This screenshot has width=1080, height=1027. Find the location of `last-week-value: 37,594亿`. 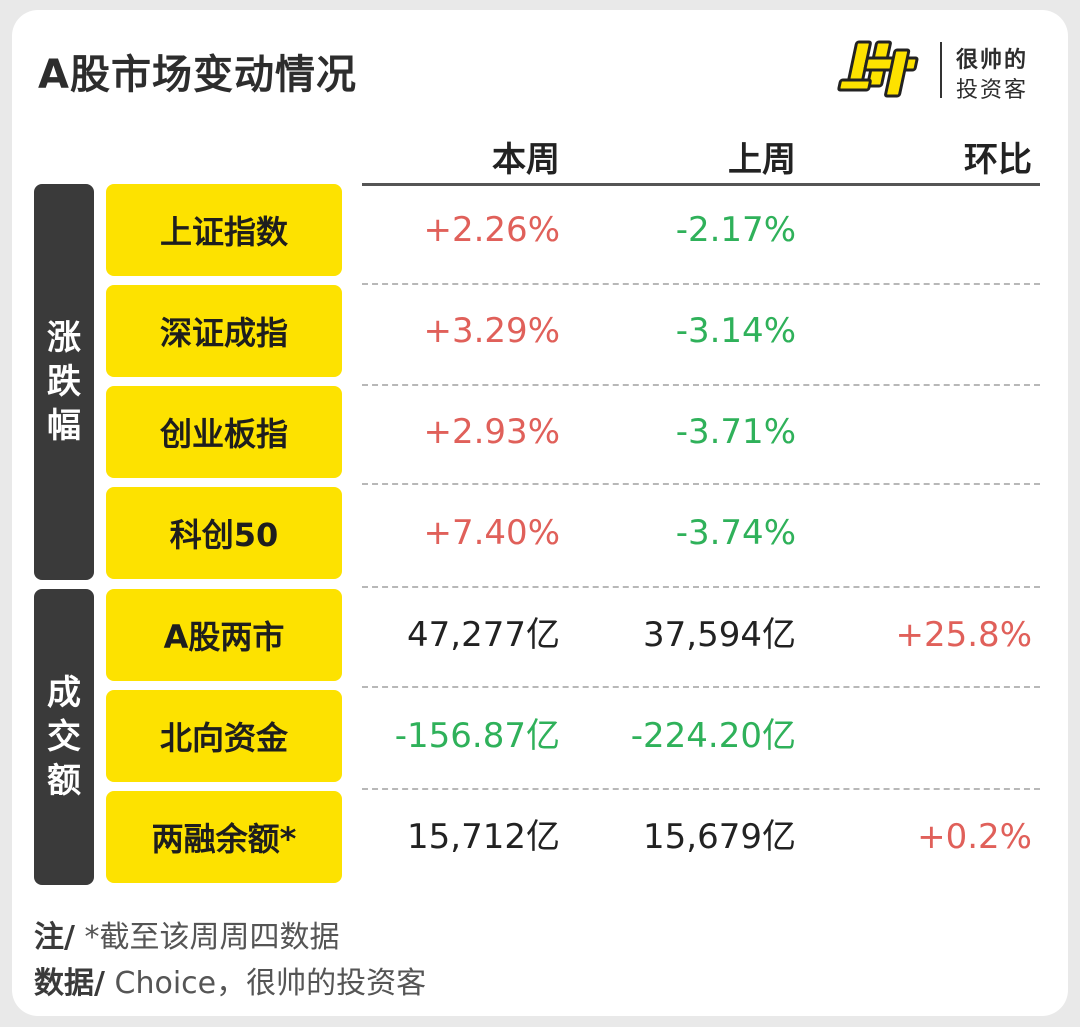

last-week-value: 37,594亿 is located at coordinates (719, 635).